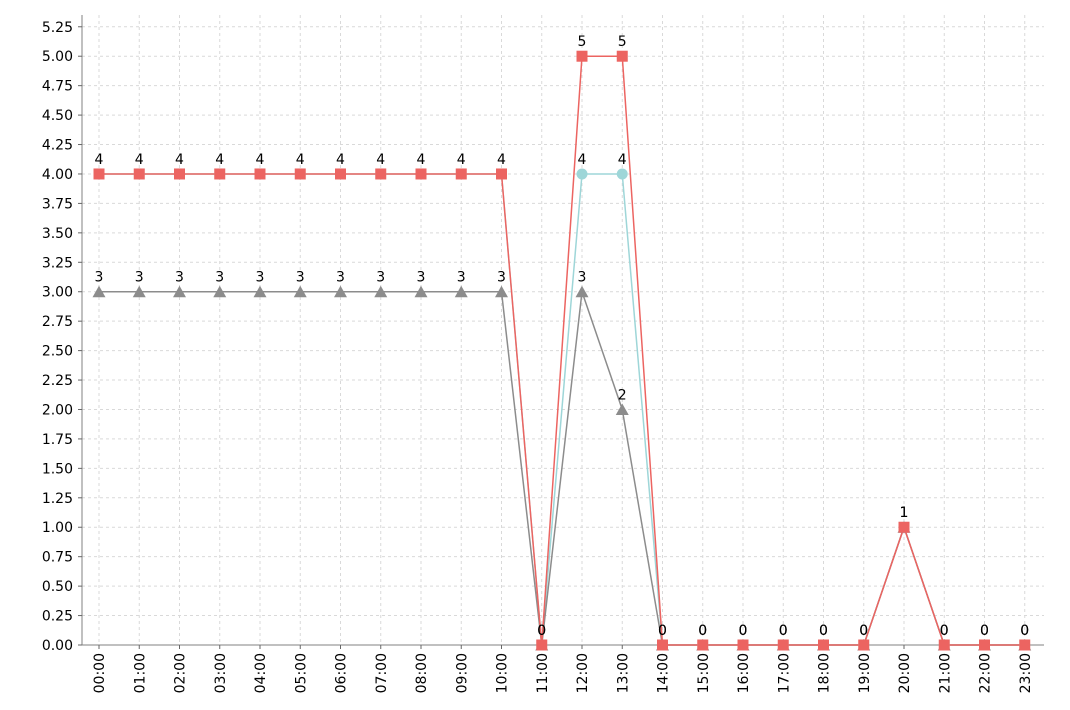  Describe the element at coordinates (57, 263) in the screenshot. I see `y-tick-label: 3.25` at that location.